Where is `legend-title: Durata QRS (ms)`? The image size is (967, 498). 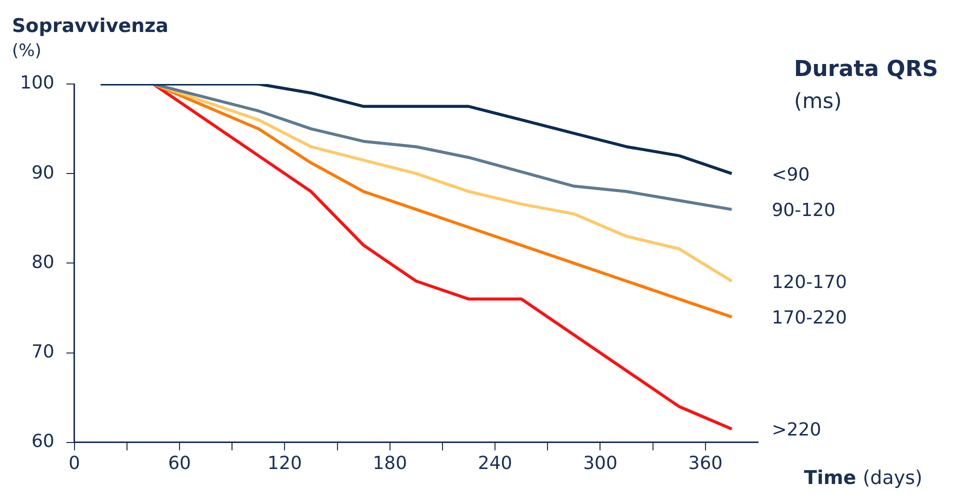
legend-title: Durata QRS (ms) is located at coordinates (866, 85).